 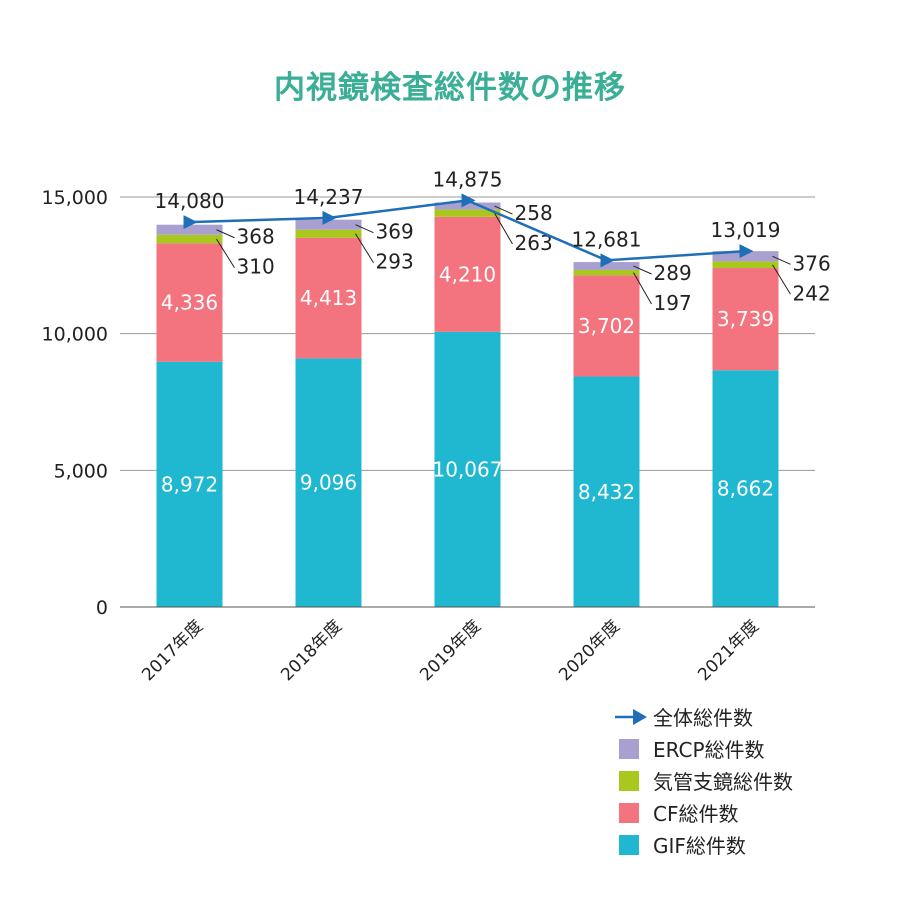 What do you see at coordinates (256, 237) in the screenshot?
I see `ercp-value-label: 368` at bounding box center [256, 237].